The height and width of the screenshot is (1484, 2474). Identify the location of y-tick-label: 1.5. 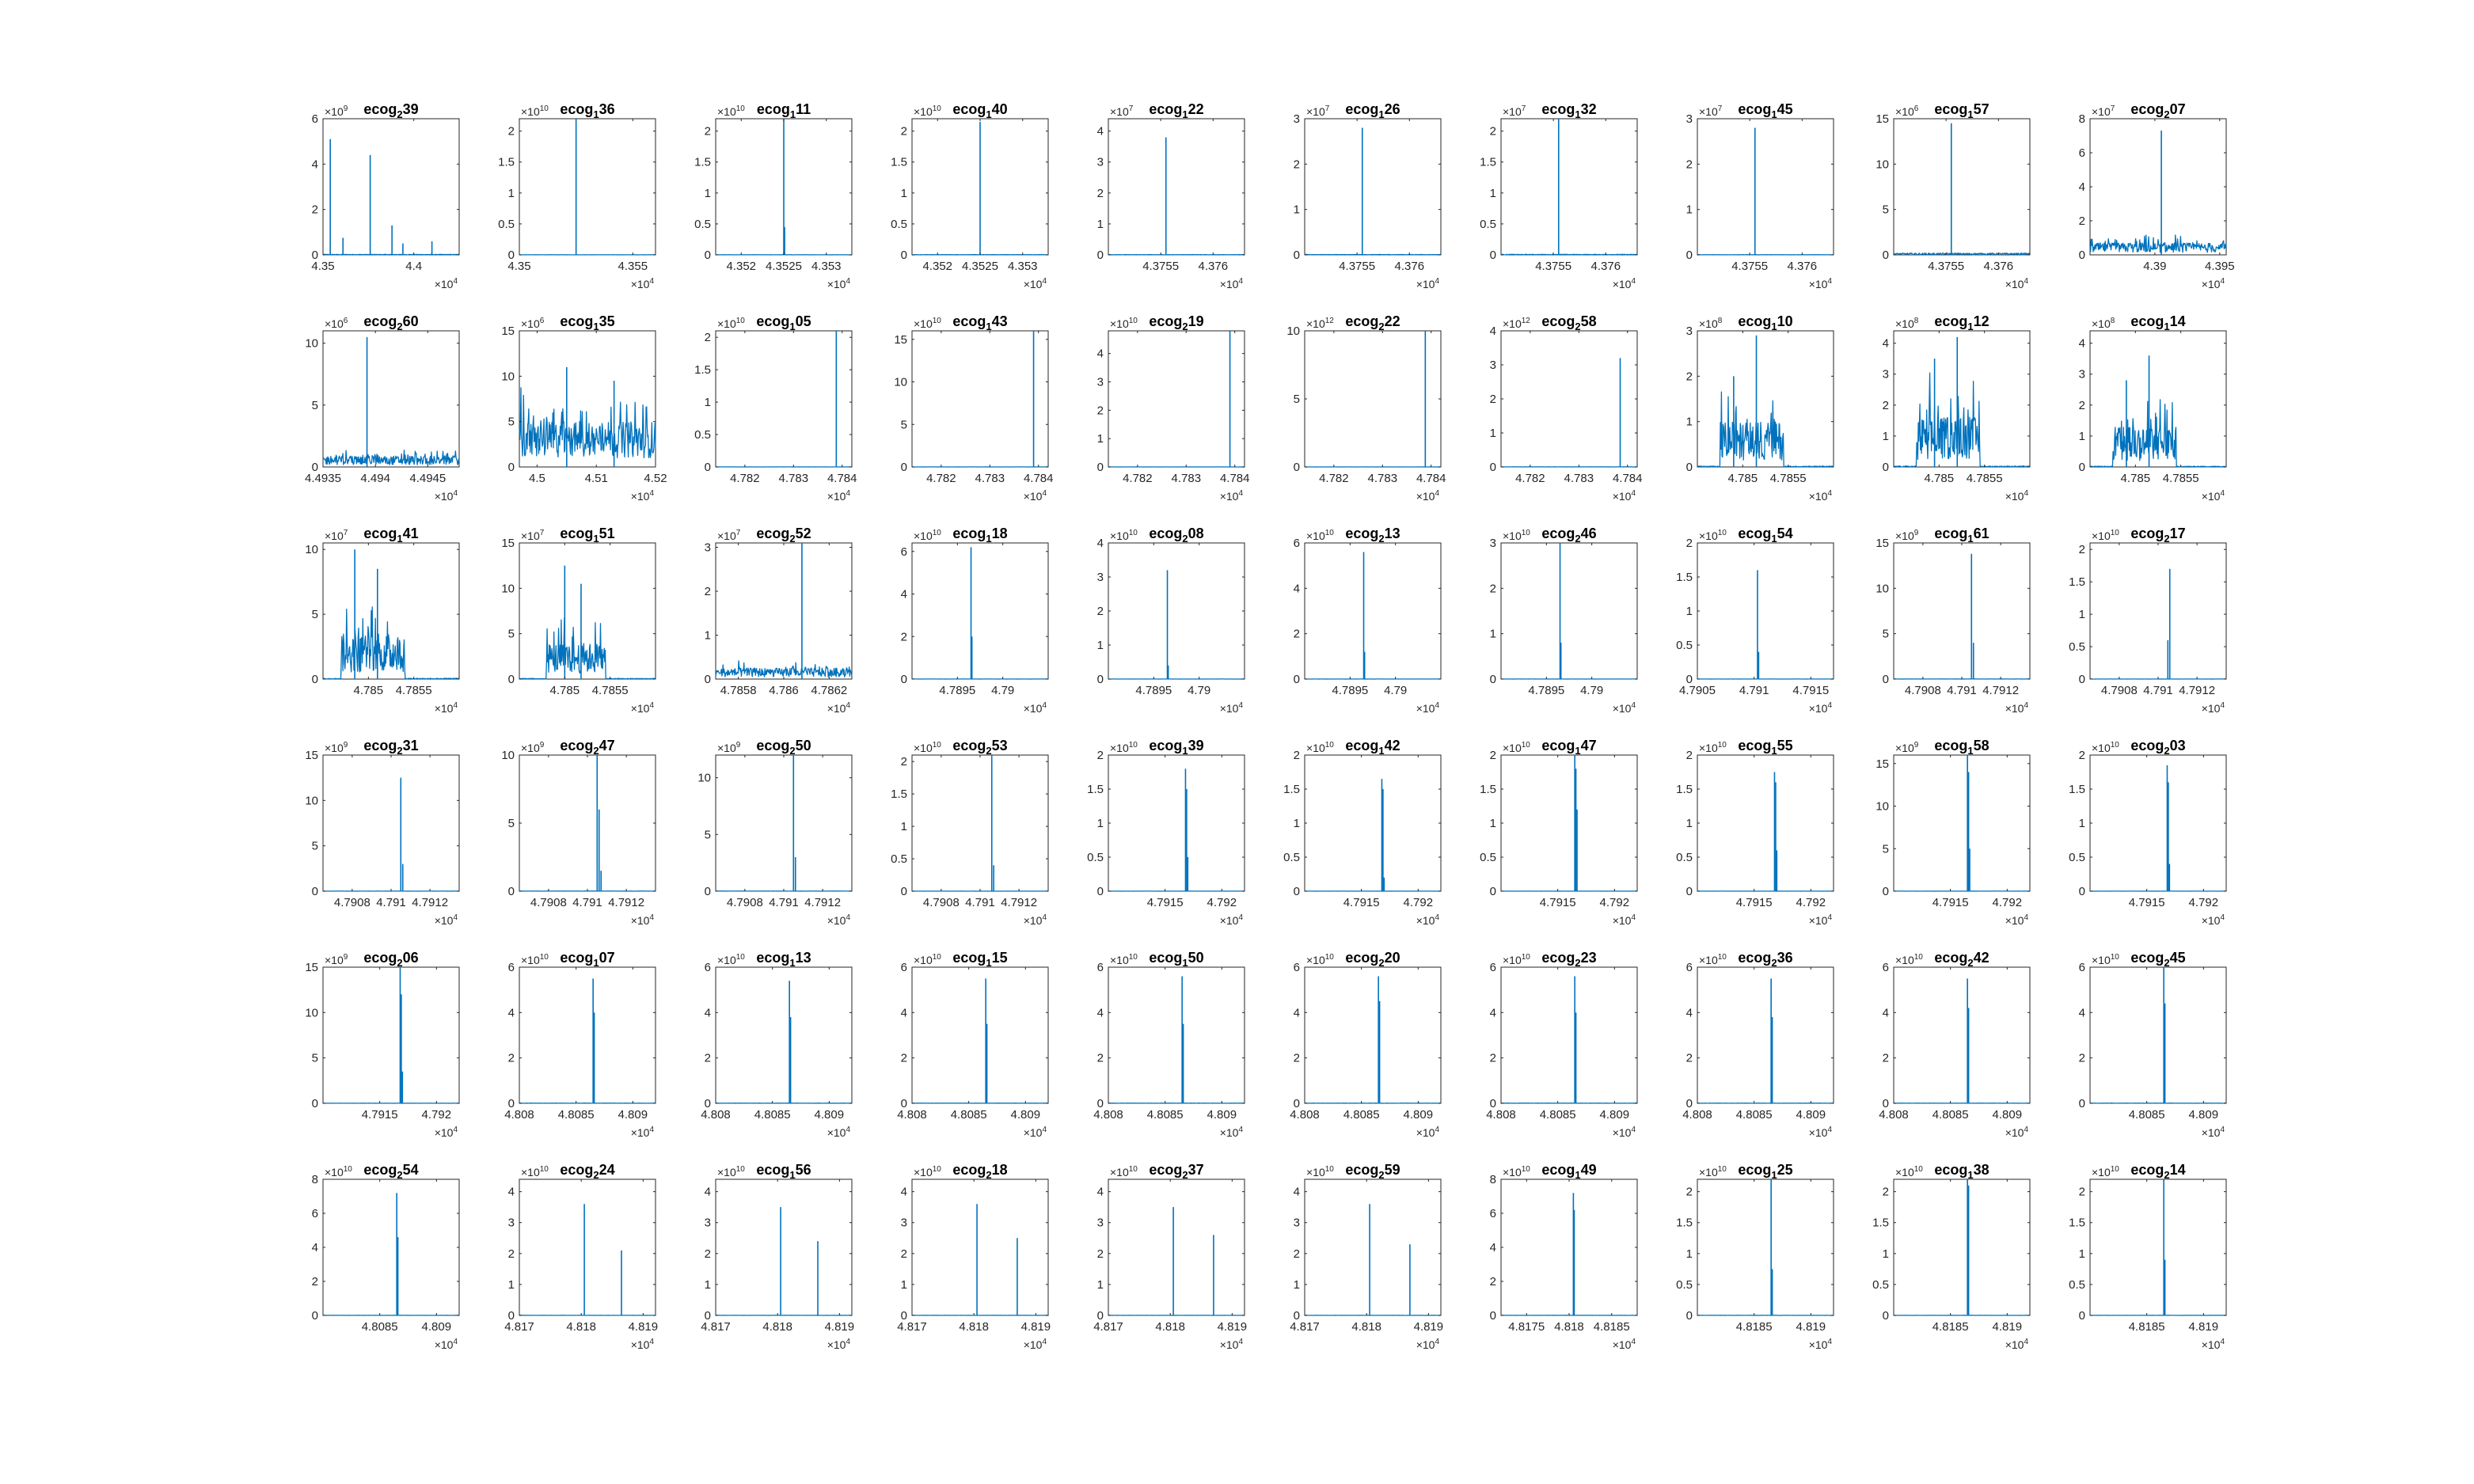
(899, 794).